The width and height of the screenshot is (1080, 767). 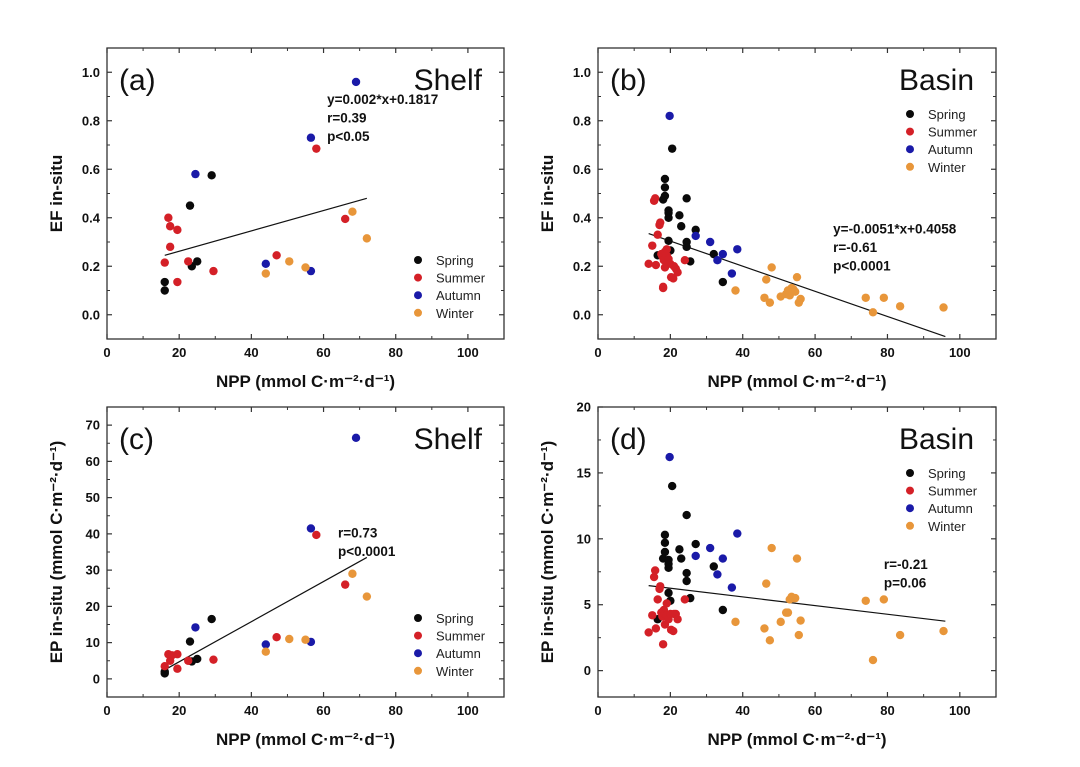 I want to click on series-autumn, so click(x=276, y=541).